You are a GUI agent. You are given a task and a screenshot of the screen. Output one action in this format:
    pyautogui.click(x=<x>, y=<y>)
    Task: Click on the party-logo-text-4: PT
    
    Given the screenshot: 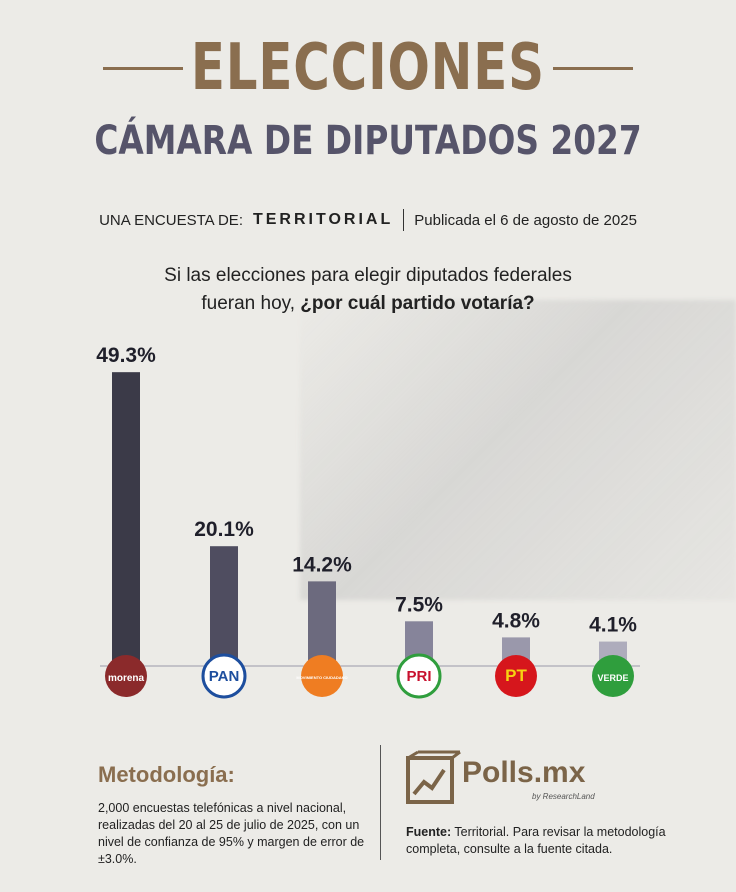 What is the action you would take?
    pyautogui.click(x=516, y=675)
    